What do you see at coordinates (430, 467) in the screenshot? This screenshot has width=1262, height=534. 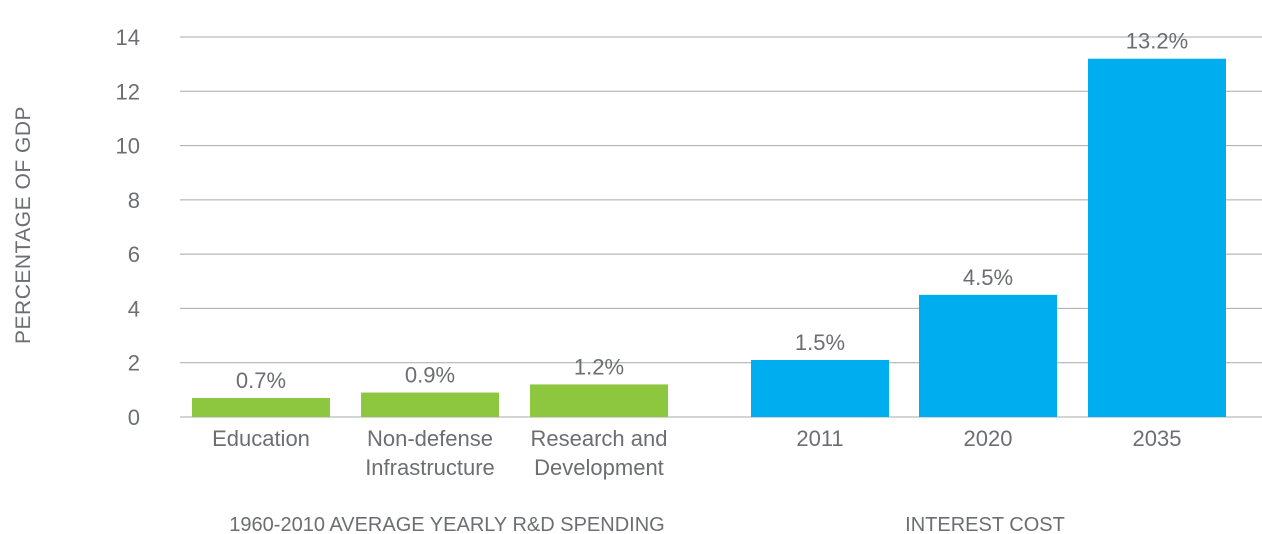 I see `category-label: Infrastructure` at bounding box center [430, 467].